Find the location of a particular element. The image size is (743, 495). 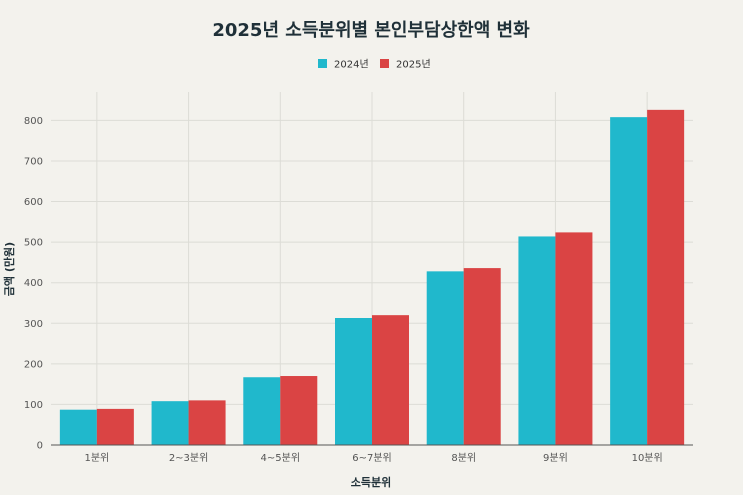

chart-title: 2025년 소득분위별 본인부담상한액 변화 is located at coordinates (371, 30).